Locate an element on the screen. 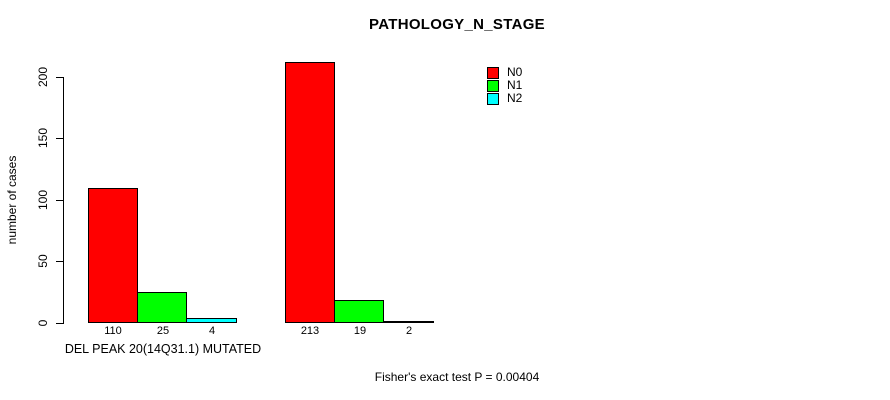 The height and width of the screenshot is (400, 890). legend-label: N0 is located at coordinates (515, 72).